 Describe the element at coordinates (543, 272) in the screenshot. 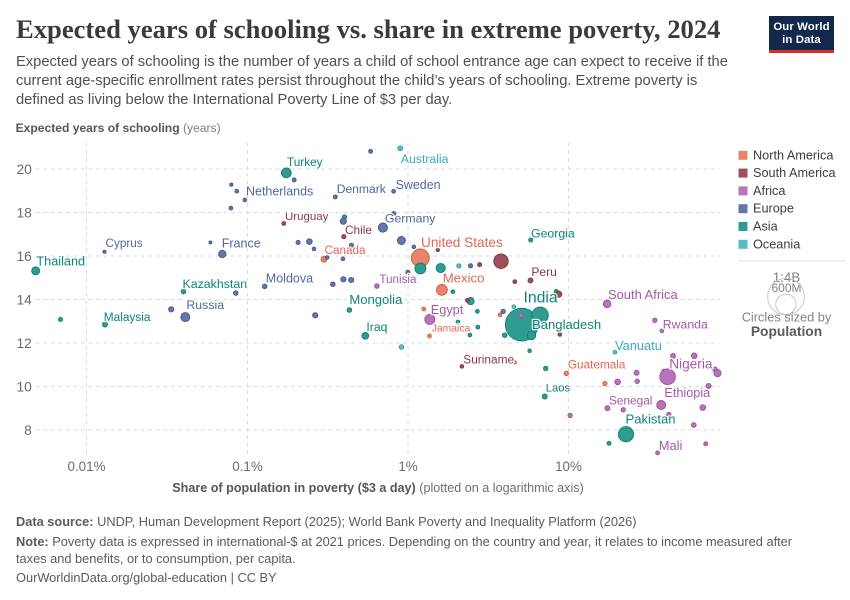

I see `svg-text: Peru` at that location.